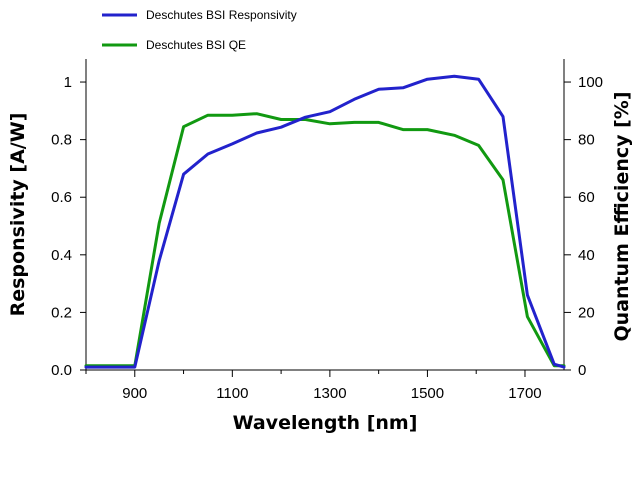  I want to click on y-axis-right-title: Quantum Efficiency [%], so click(622, 216).